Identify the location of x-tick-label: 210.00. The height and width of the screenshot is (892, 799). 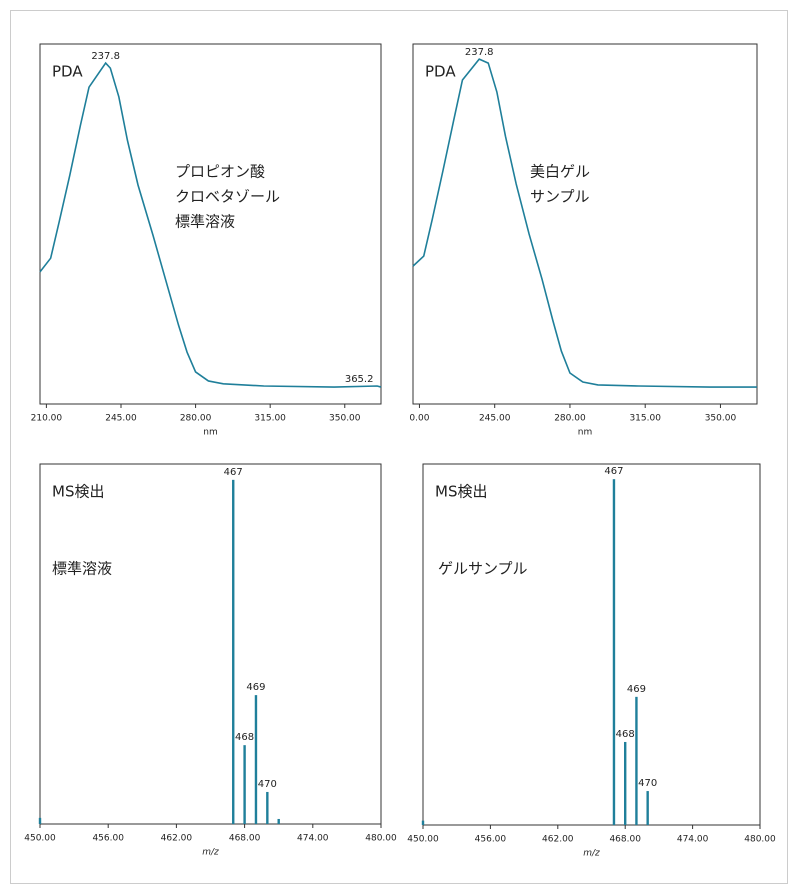
(47, 419).